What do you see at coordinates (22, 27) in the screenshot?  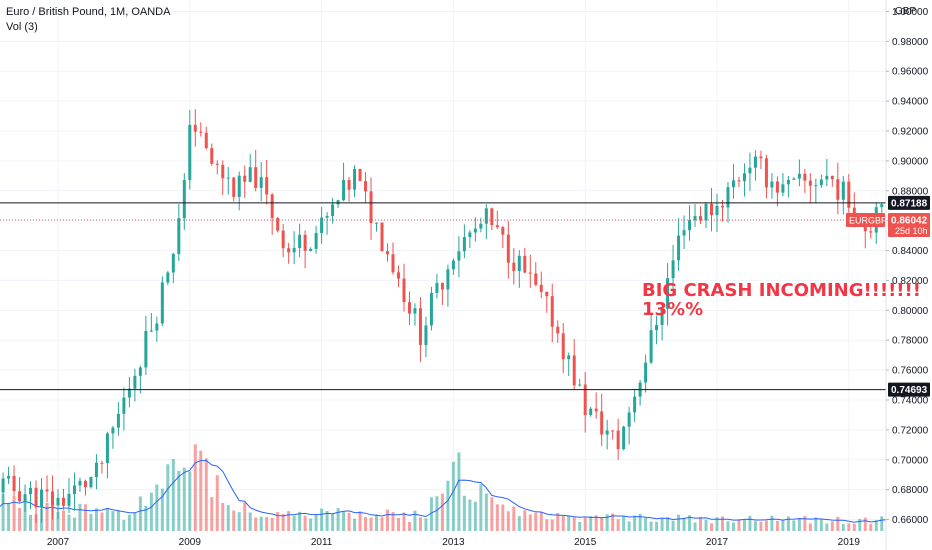 I see `volume-indicator-label: Vol (3)` at bounding box center [22, 27].